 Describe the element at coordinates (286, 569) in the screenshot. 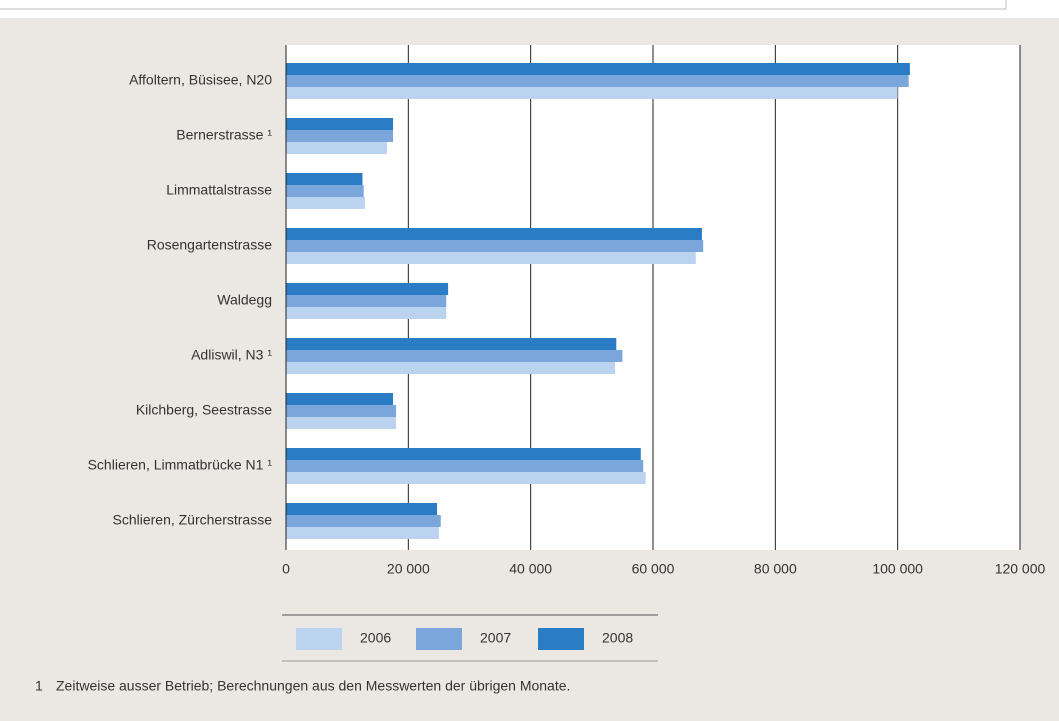

I see `x-tick-label: 0` at that location.